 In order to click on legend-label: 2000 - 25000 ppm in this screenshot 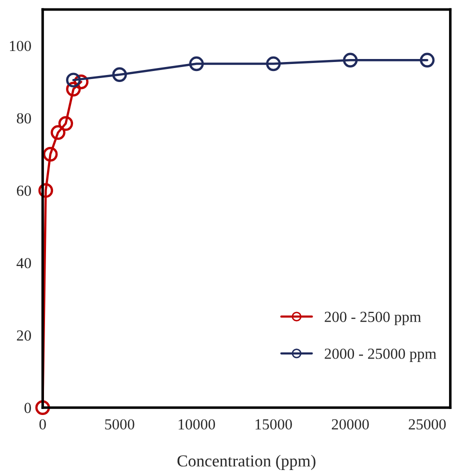, I will do `click(380, 355)`.